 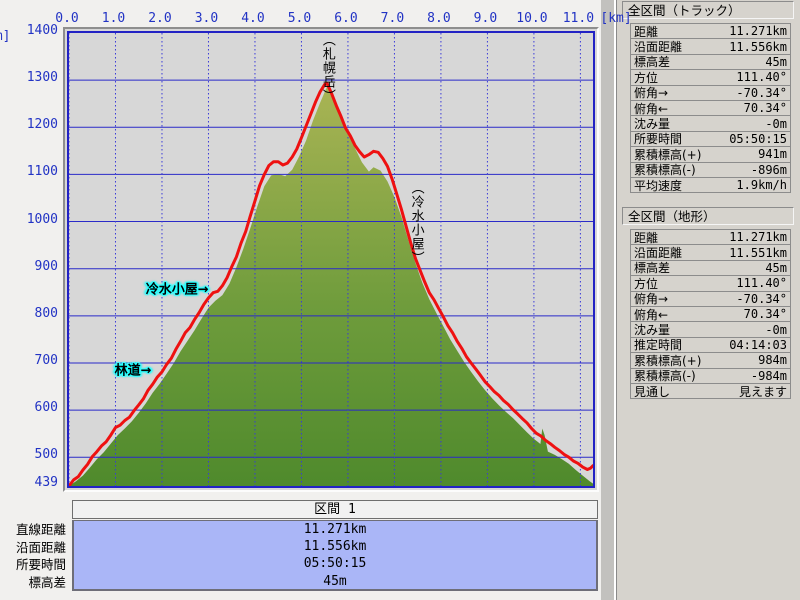 I want to click on stat-value: 11.551km, so click(x=758, y=252).